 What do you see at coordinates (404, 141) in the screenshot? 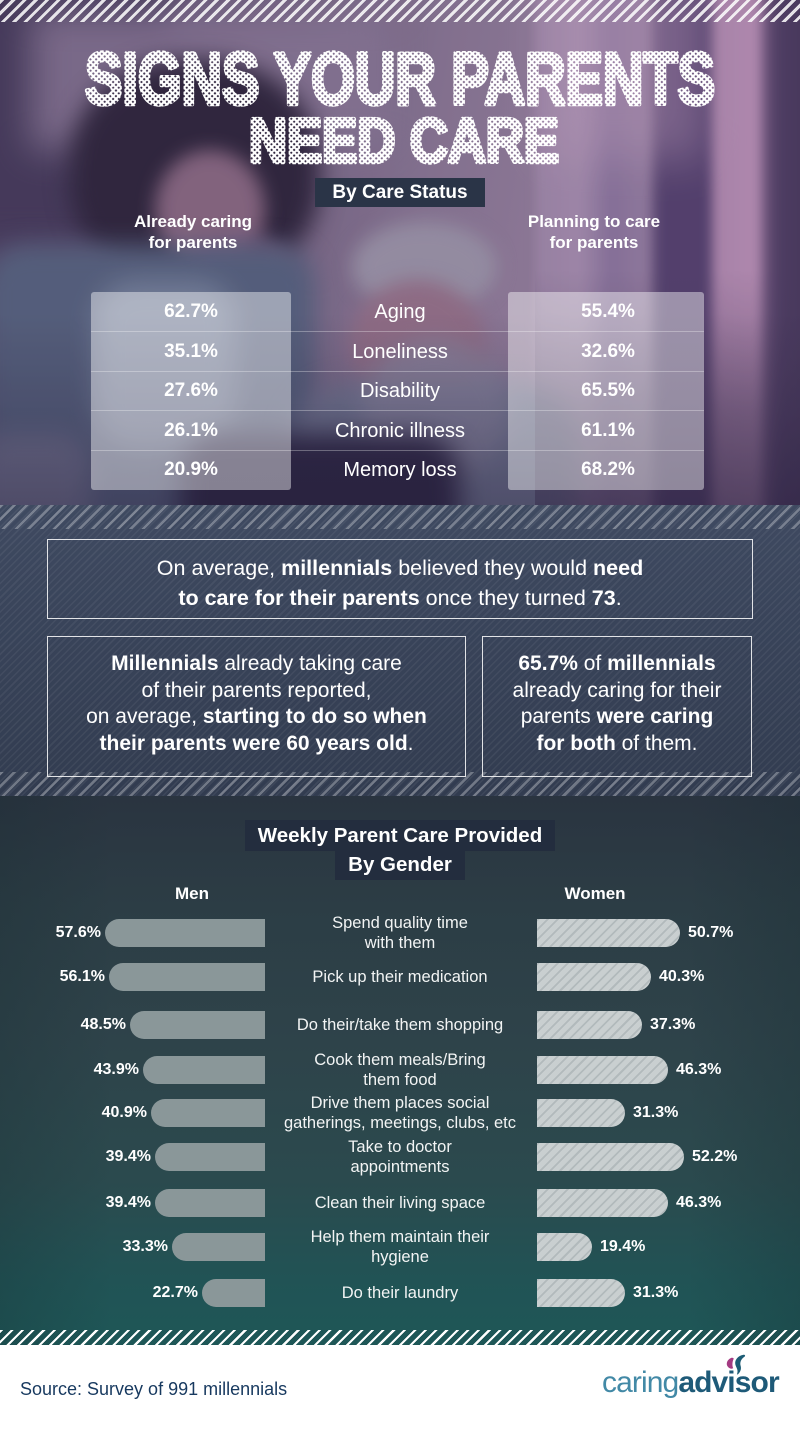
I see `svg-text: NEED CARE` at bounding box center [404, 141].